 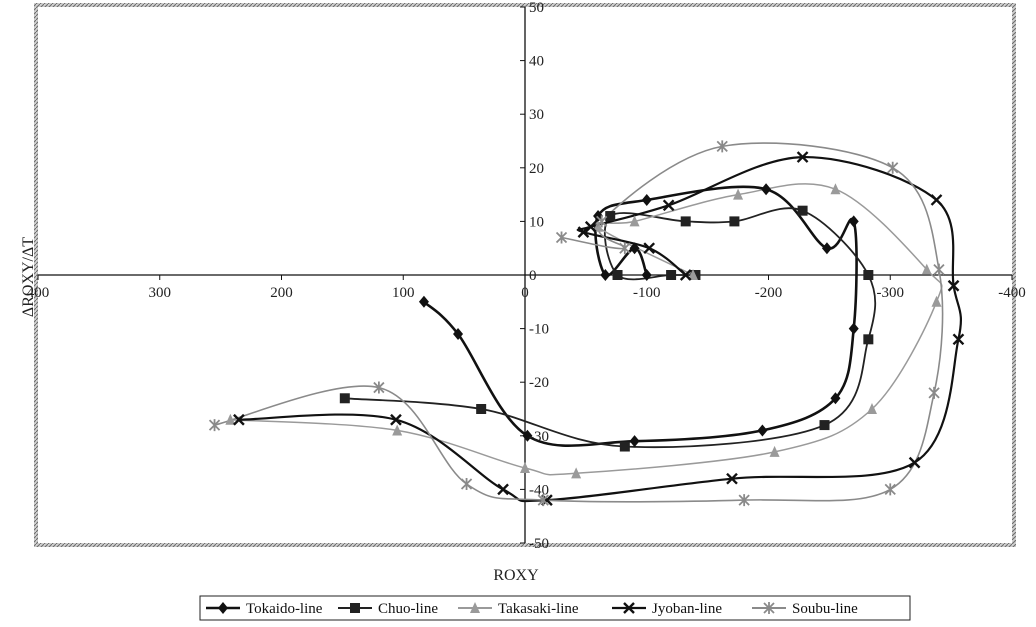 I want to click on x-tick-label: 0, so click(x=525, y=293).